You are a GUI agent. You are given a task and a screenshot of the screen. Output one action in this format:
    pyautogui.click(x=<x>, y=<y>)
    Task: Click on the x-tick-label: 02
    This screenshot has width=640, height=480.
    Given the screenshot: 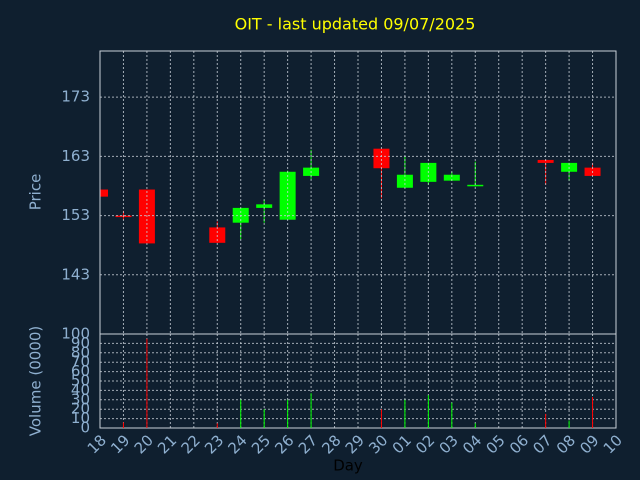 What is the action you would take?
    pyautogui.click(x=425, y=444)
    